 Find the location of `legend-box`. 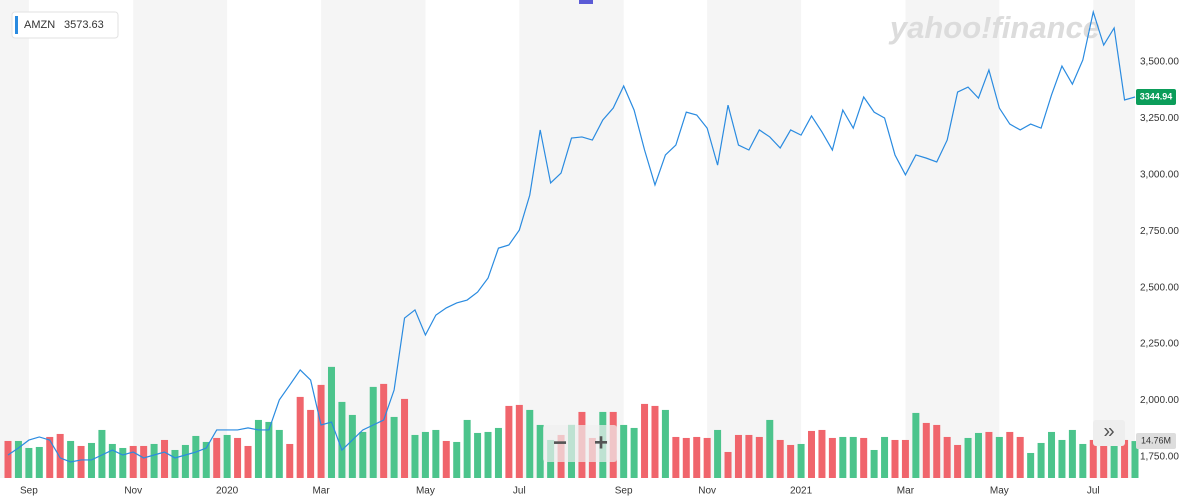

legend-box is located at coordinates (65, 25).